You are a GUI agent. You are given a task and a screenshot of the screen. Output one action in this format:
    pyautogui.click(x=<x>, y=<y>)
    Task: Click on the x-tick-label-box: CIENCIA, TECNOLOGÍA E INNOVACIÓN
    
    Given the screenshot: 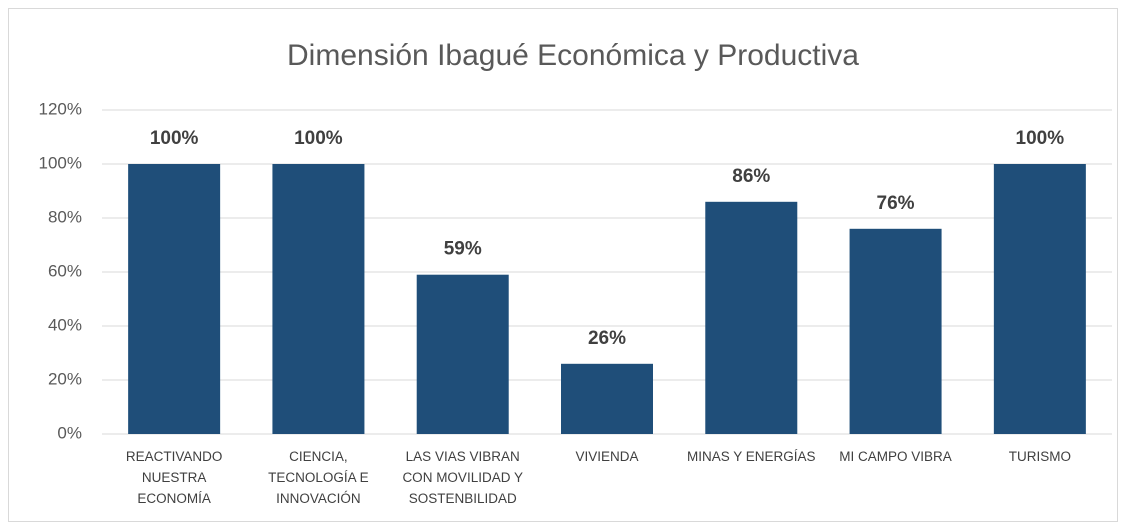 What is the action you would take?
    pyautogui.click(x=318, y=477)
    